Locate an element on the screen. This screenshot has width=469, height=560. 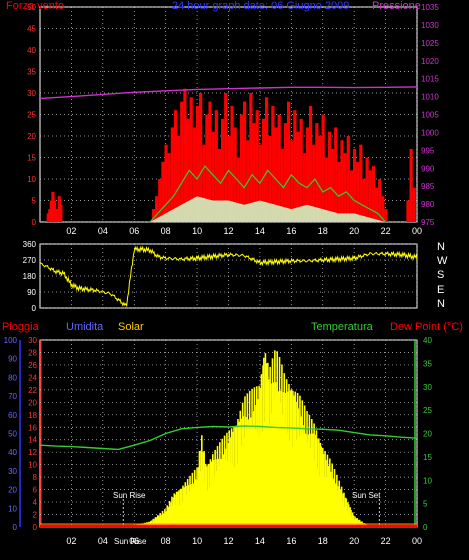
sunrise-extra-label: Sun Rise is located at coordinates (130, 542).